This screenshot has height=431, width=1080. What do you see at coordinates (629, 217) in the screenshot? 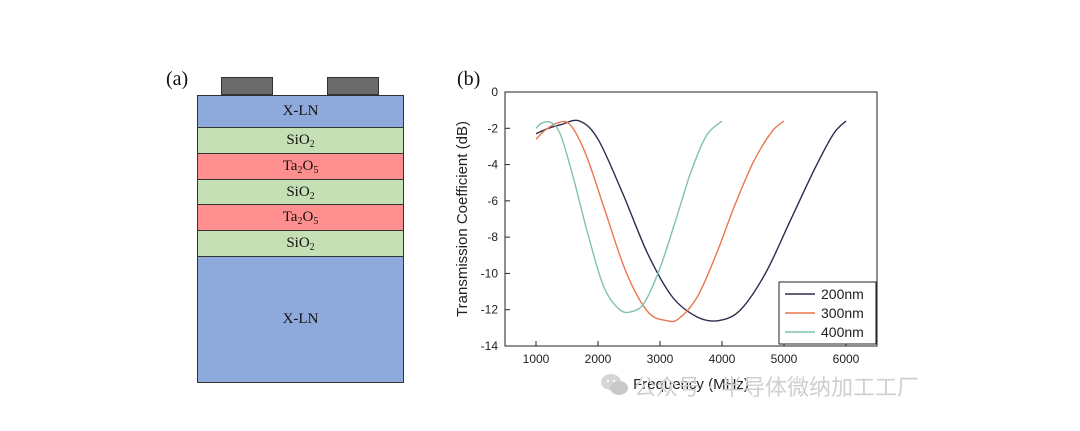
I see `series-line-400nm` at bounding box center [629, 217].